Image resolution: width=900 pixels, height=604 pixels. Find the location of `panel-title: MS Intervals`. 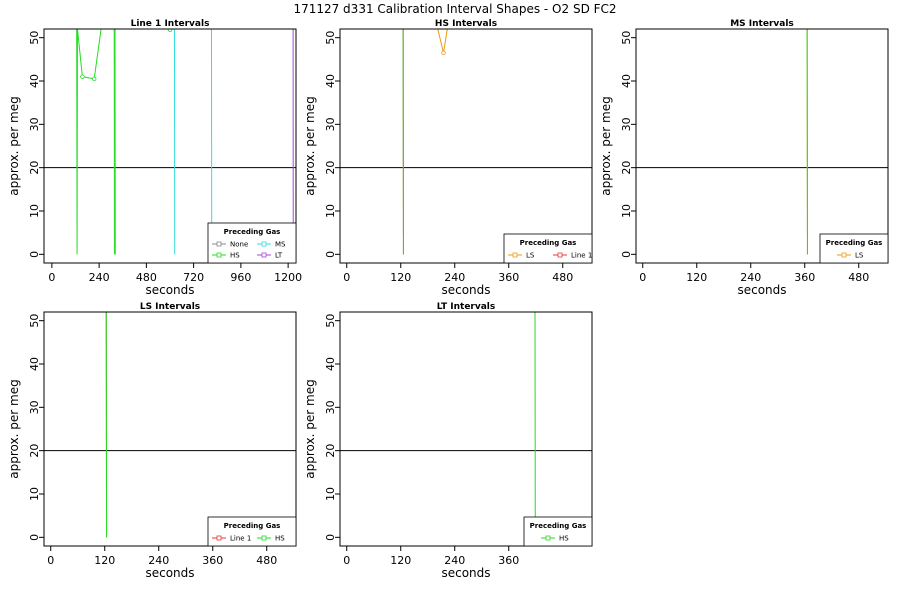

panel-title: MS Intervals is located at coordinates (762, 24).